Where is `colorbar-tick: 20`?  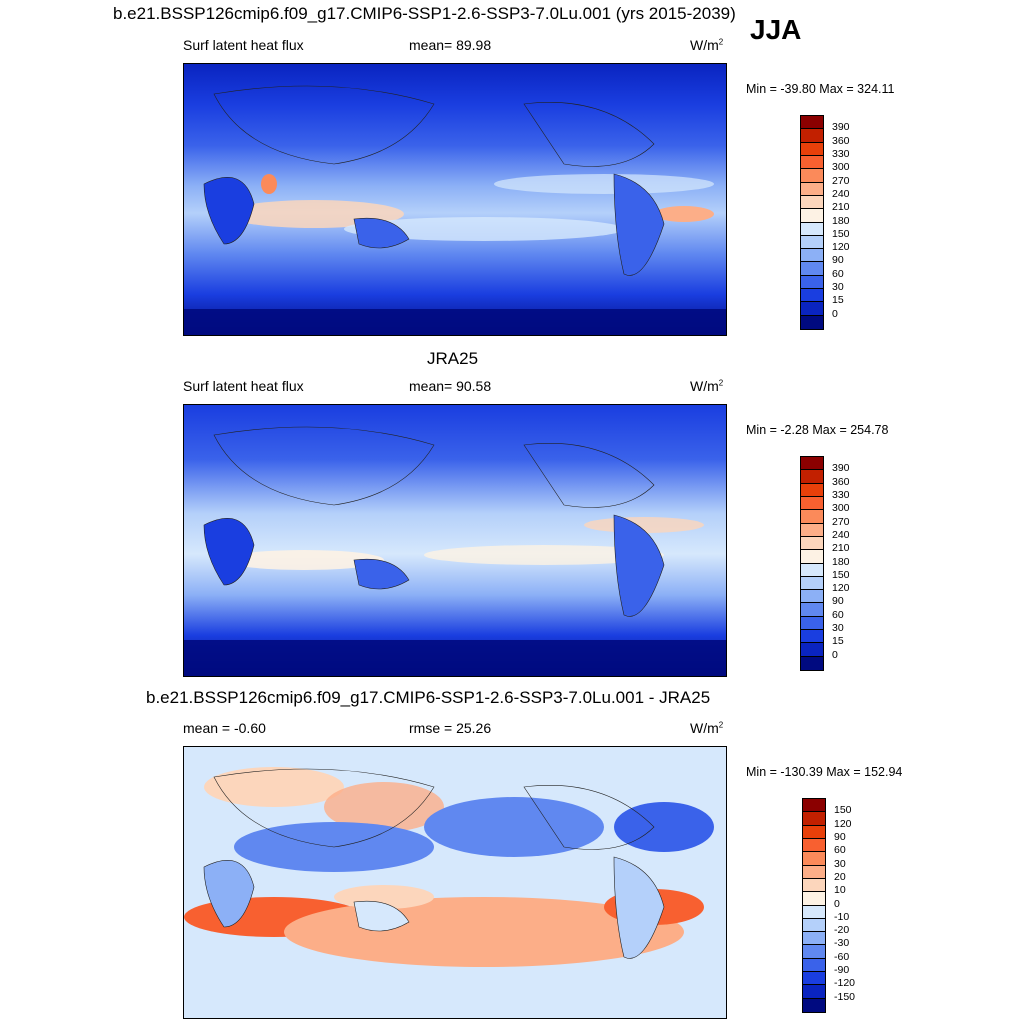
colorbar-tick: 20 is located at coordinates (840, 876).